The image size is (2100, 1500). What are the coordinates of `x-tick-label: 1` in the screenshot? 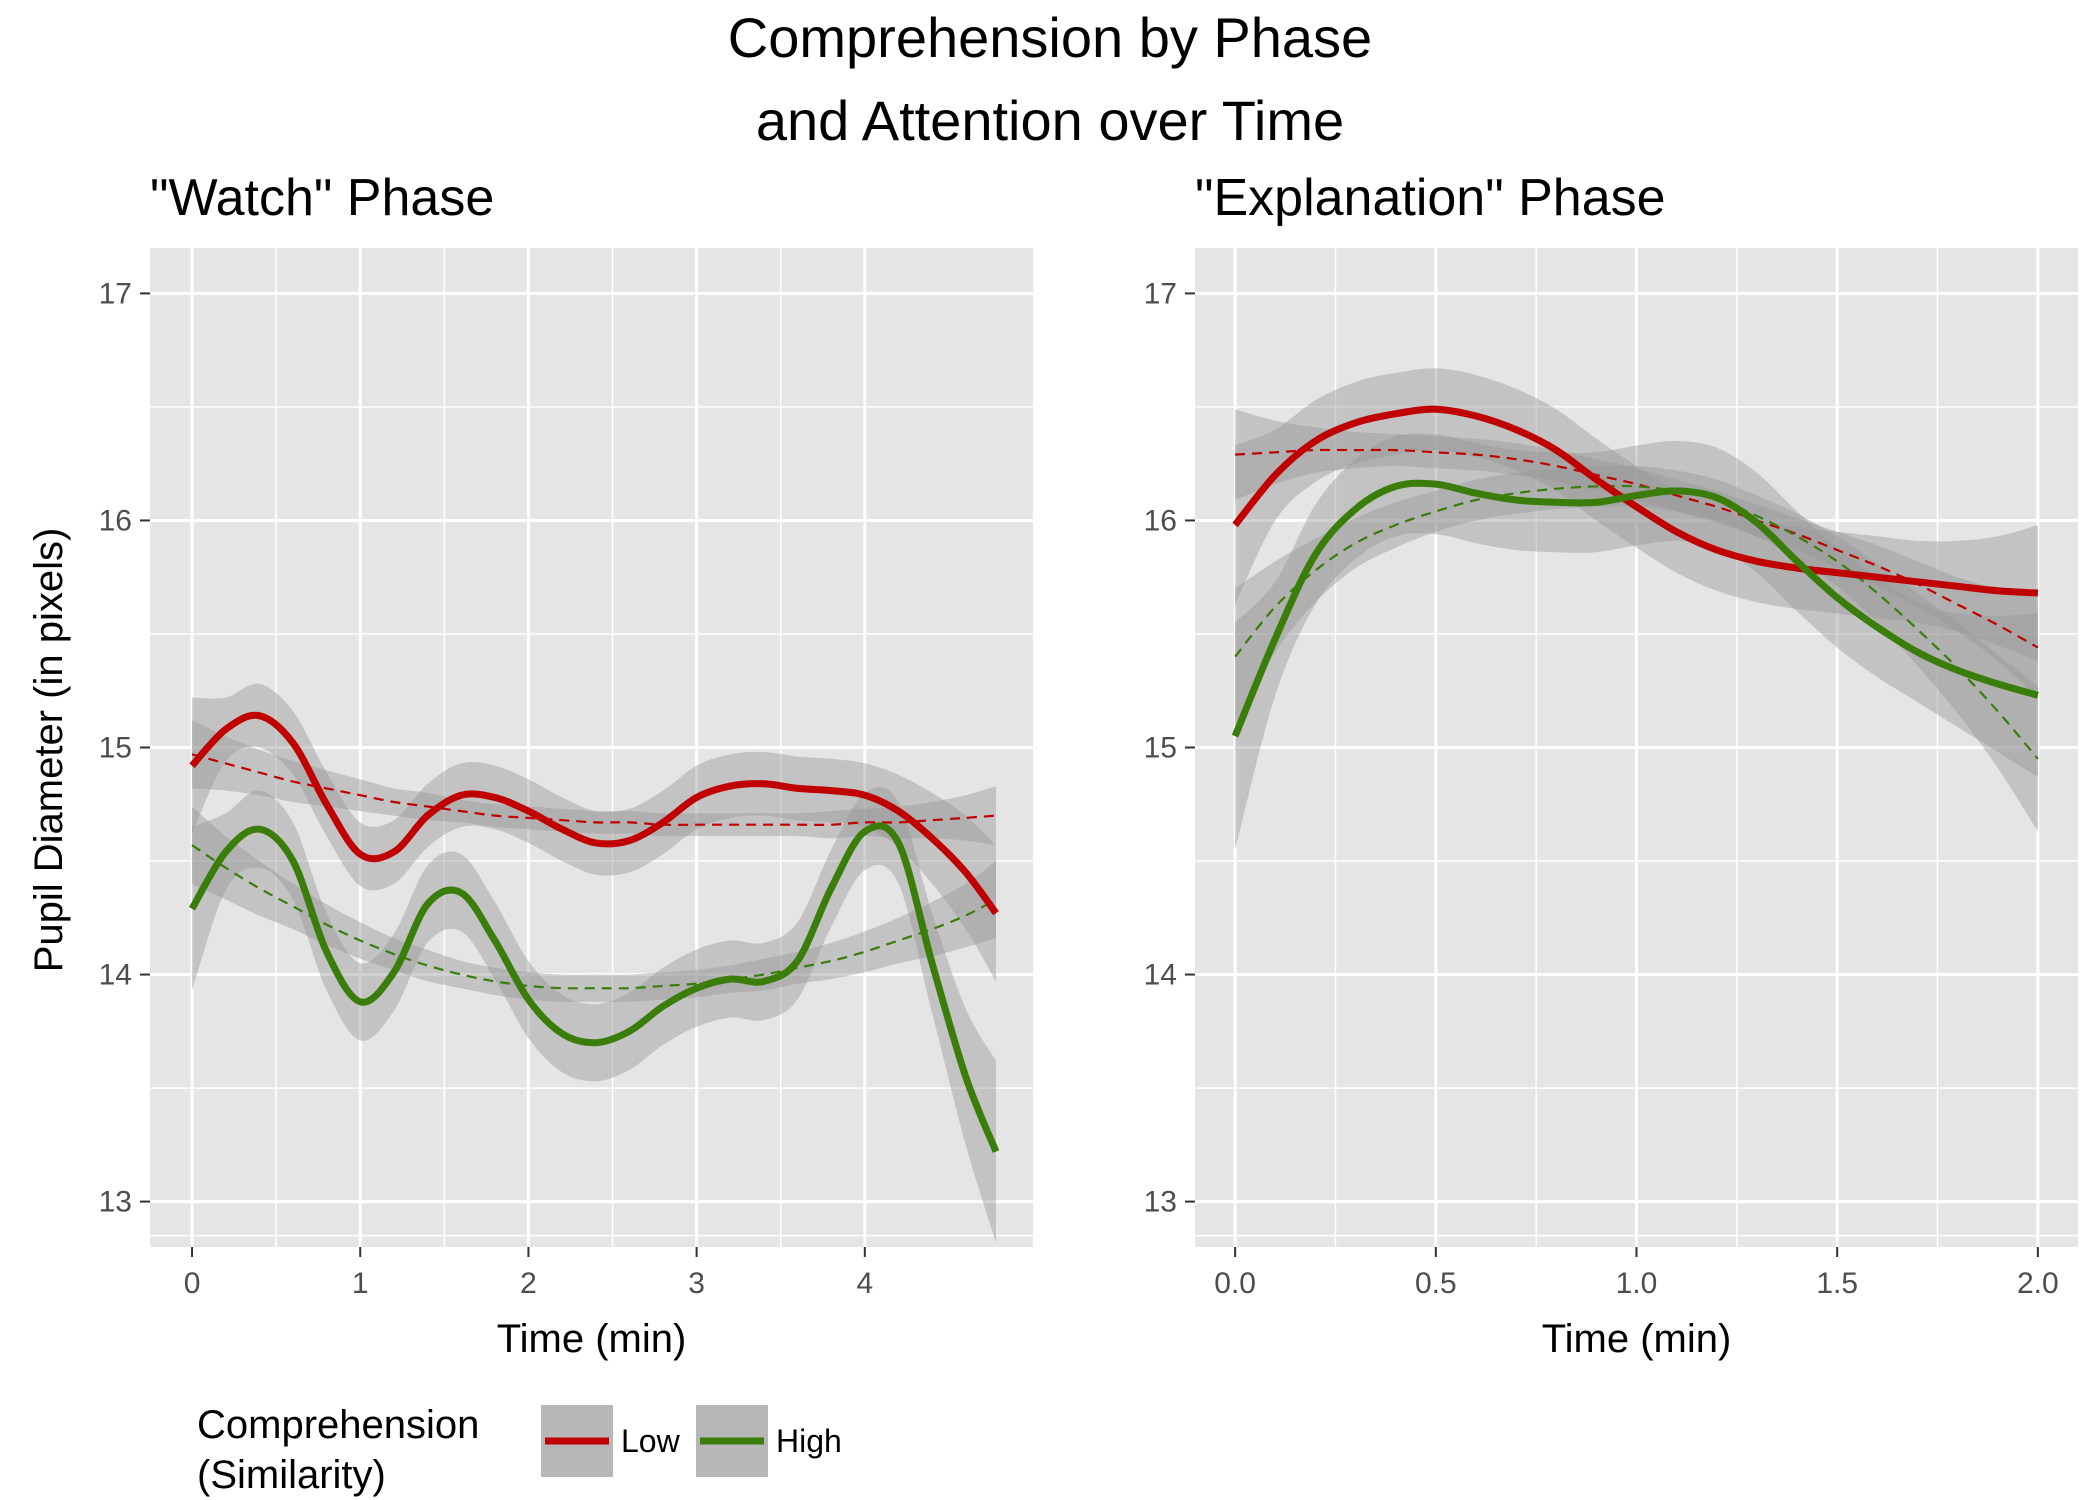 It's located at (360, 1283).